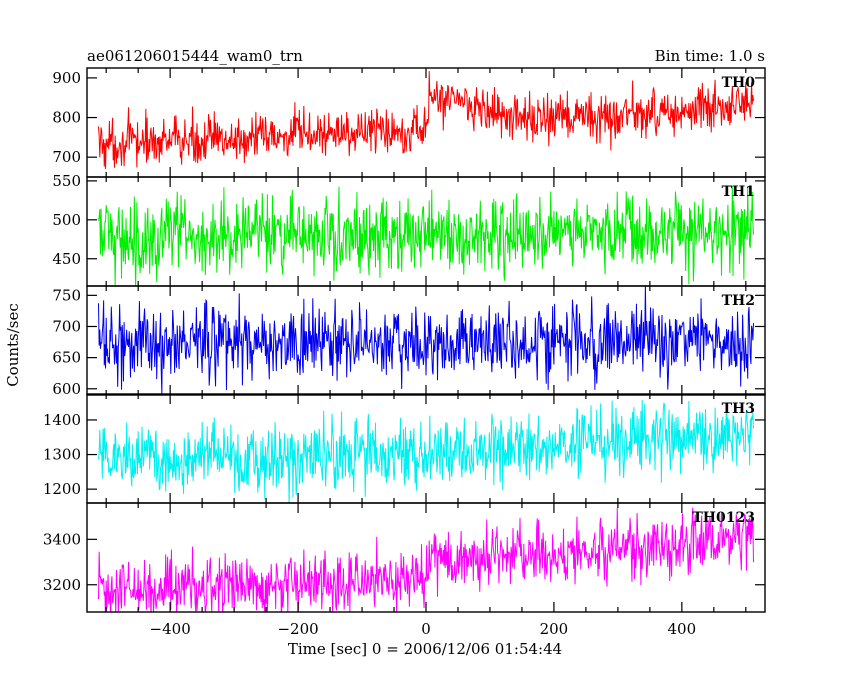  What do you see at coordinates (62, 585) in the screenshot?
I see `y-tick-label: 3200` at bounding box center [62, 585].